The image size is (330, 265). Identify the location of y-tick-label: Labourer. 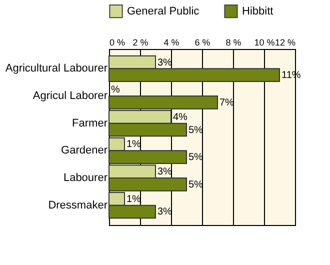
(85, 178).